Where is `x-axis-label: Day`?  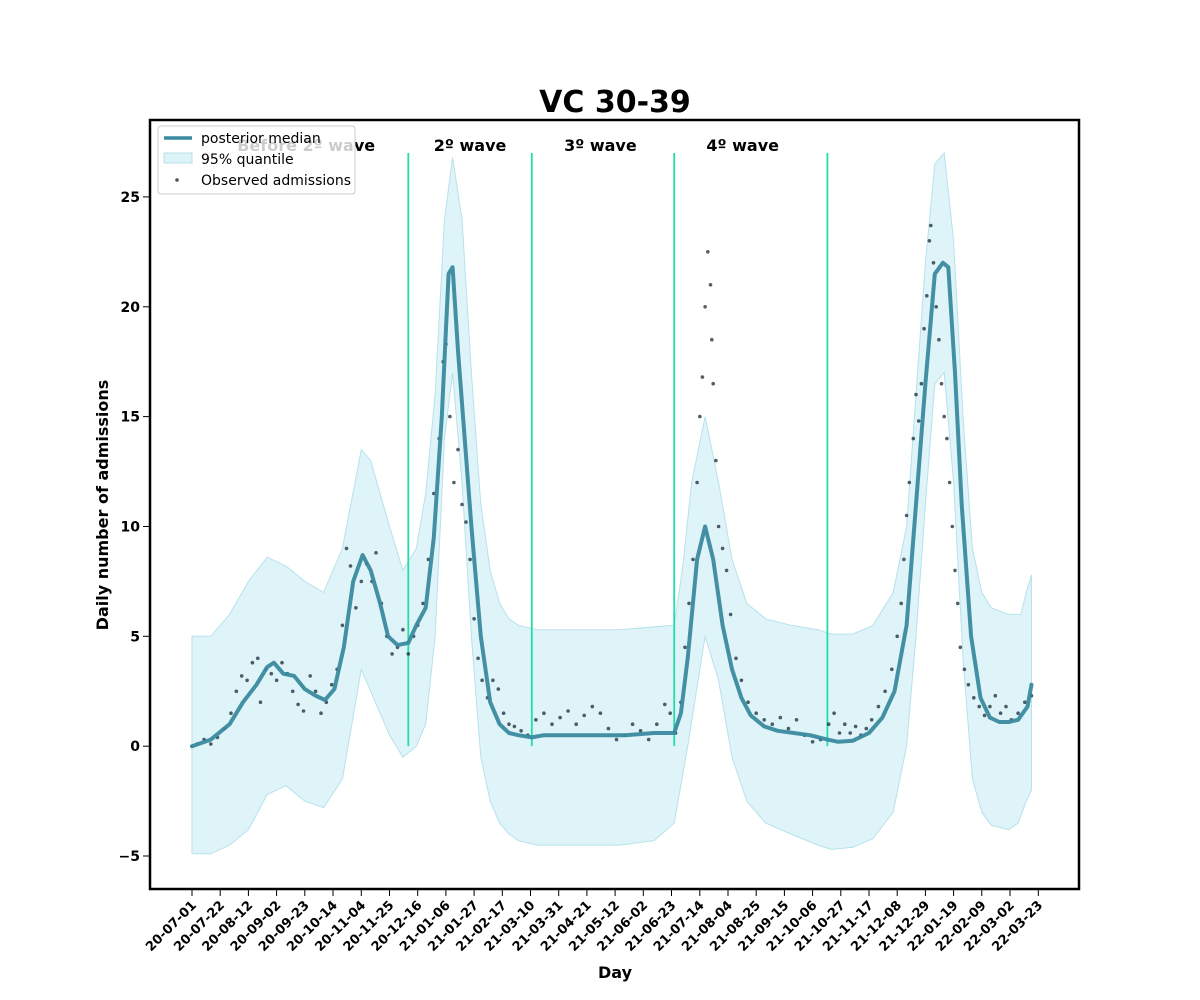 x-axis-label: Day is located at coordinates (615, 972).